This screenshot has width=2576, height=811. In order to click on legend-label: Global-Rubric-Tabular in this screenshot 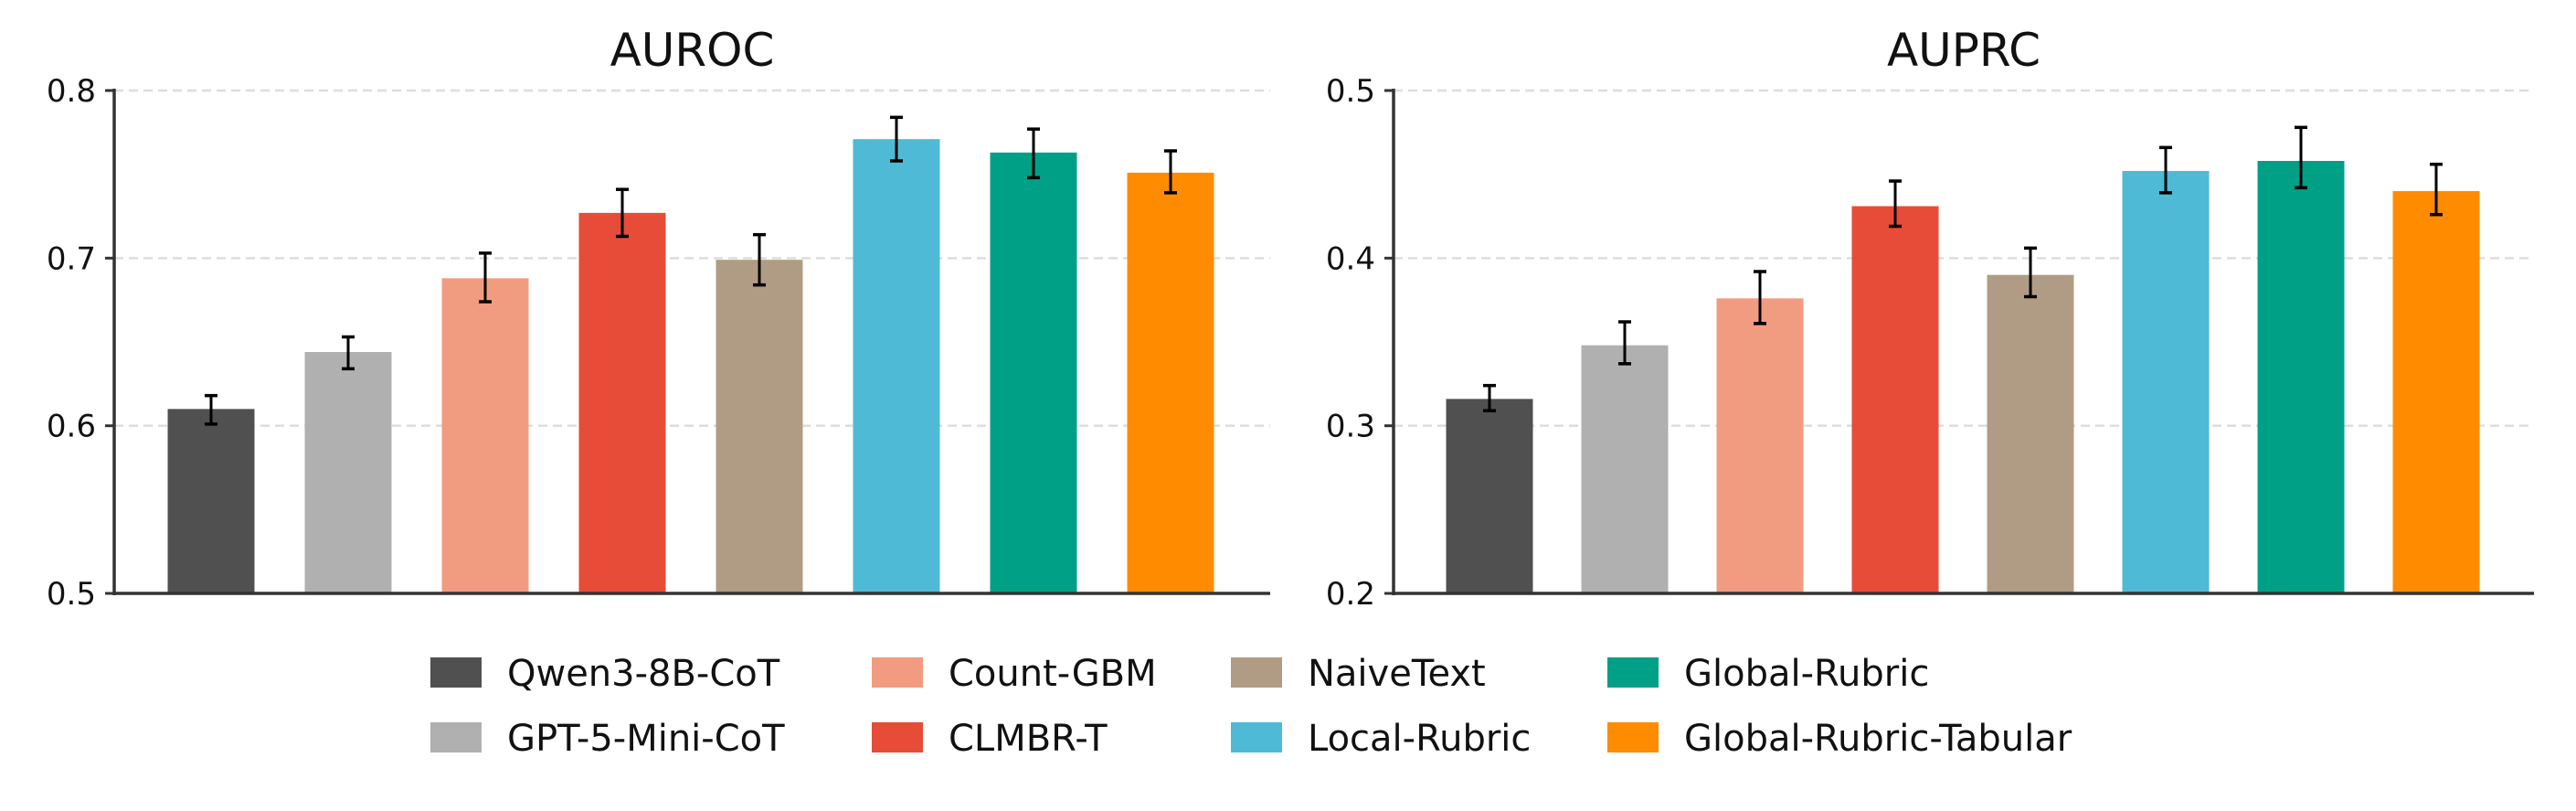, I will do `click(1878, 739)`.